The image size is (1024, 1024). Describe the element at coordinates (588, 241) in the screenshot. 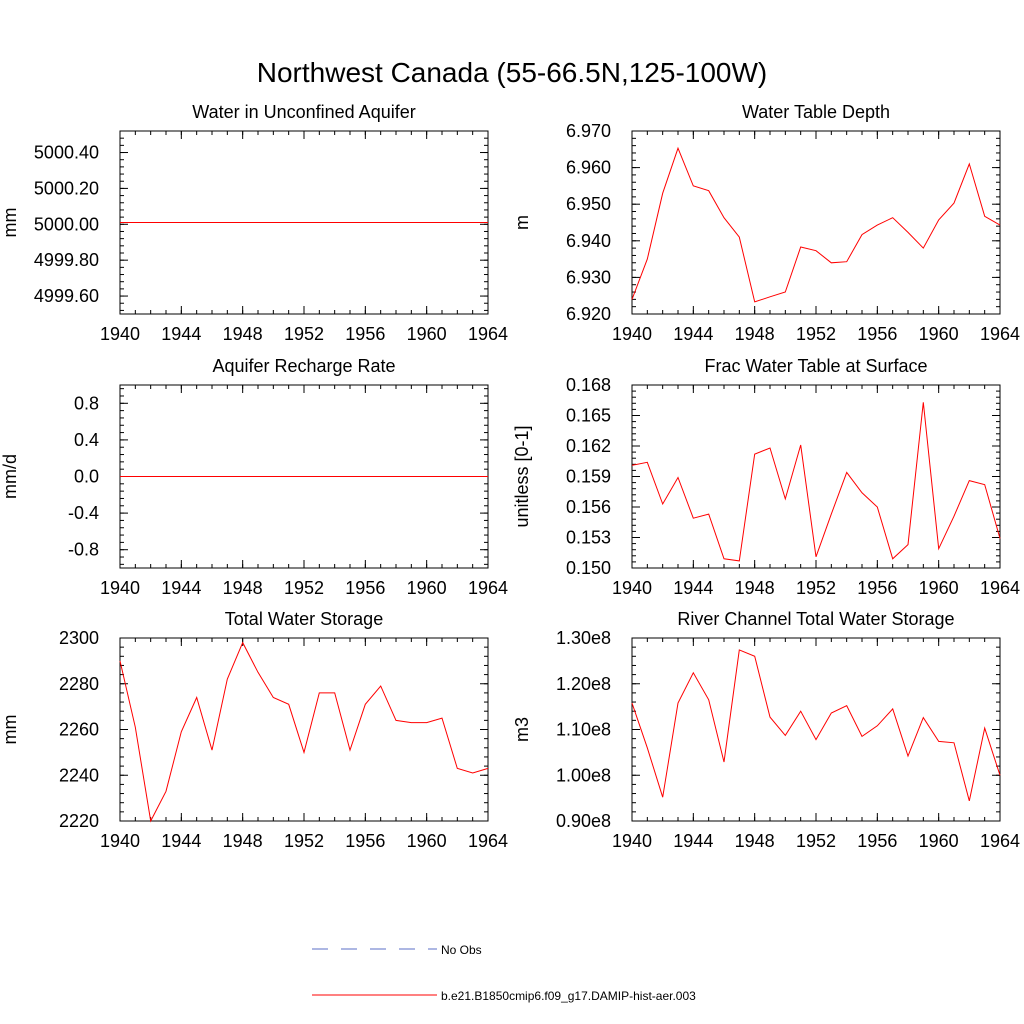

I see `y-tick-label: 6.940` at that location.